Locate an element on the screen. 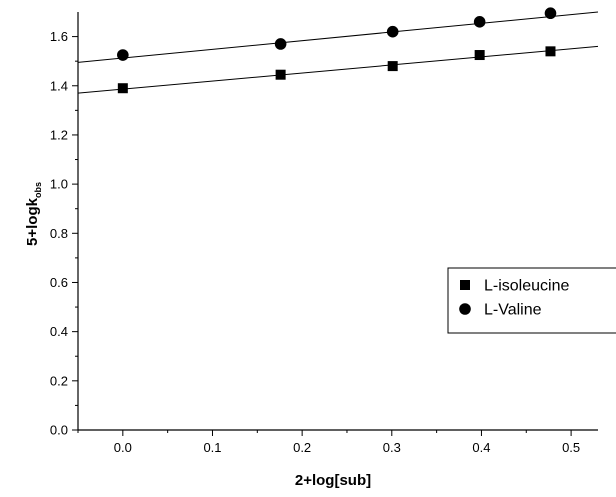 The width and height of the screenshot is (616, 497). x-tick-label: 0.4 is located at coordinates (481, 447).